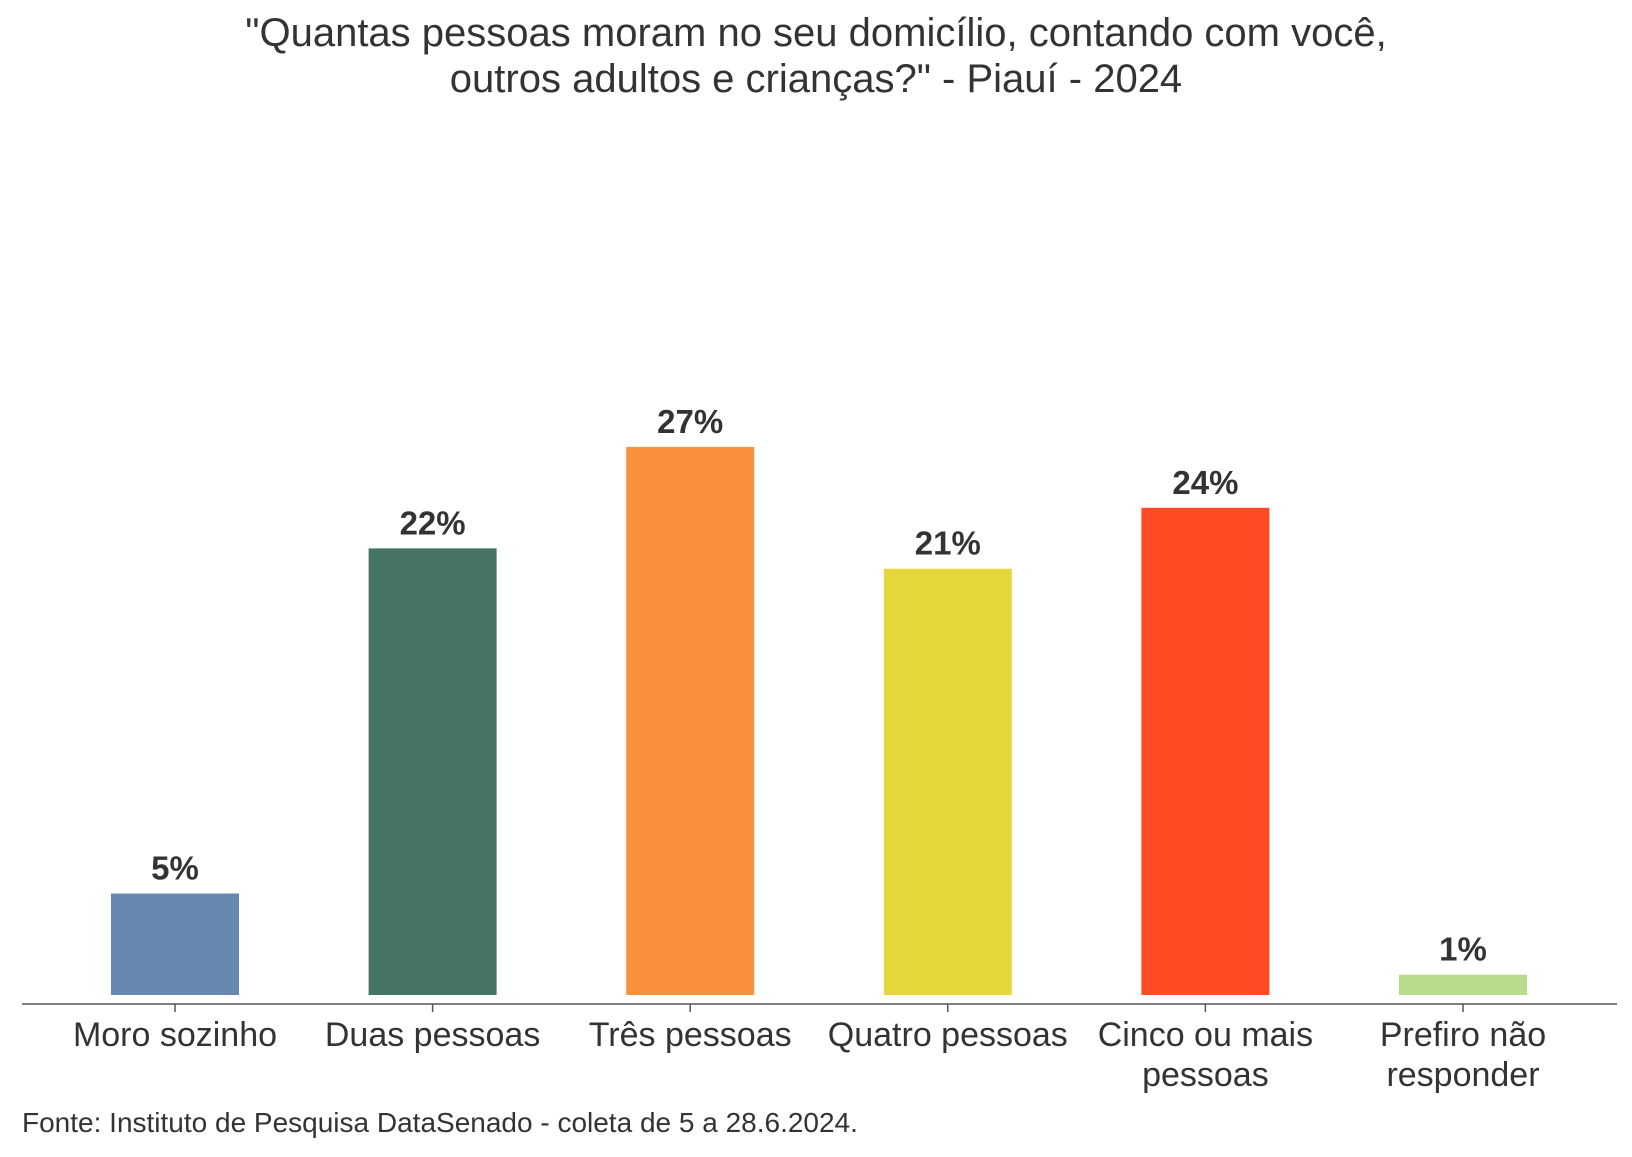 The image size is (1632, 1157). I want to click on x-tick-label: Cinco ou mais, so click(1205, 1035).